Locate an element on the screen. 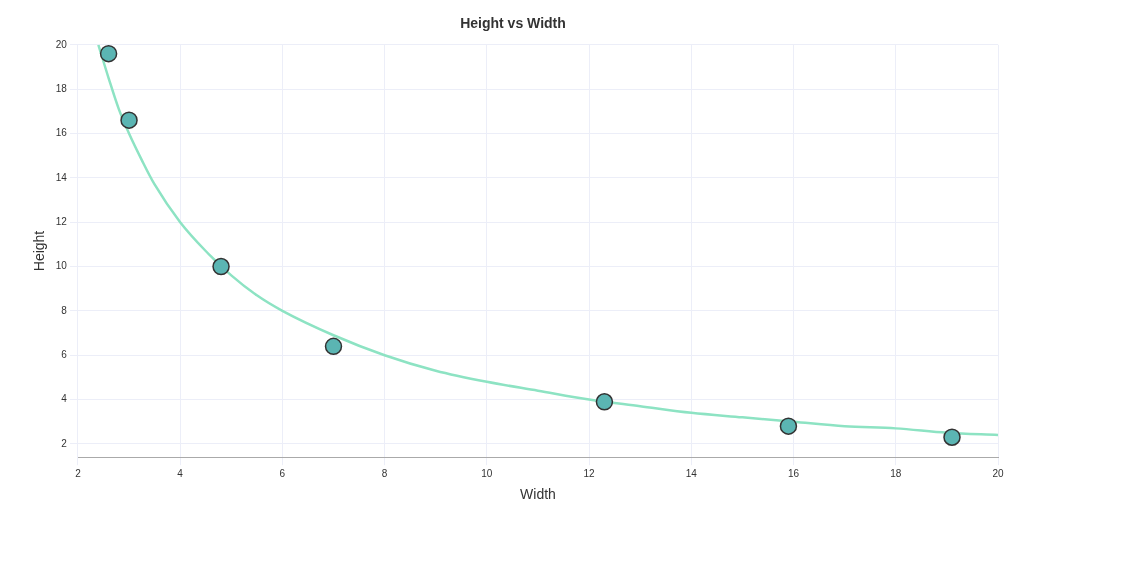  y-tick-label: 14 is located at coordinates (61, 177).